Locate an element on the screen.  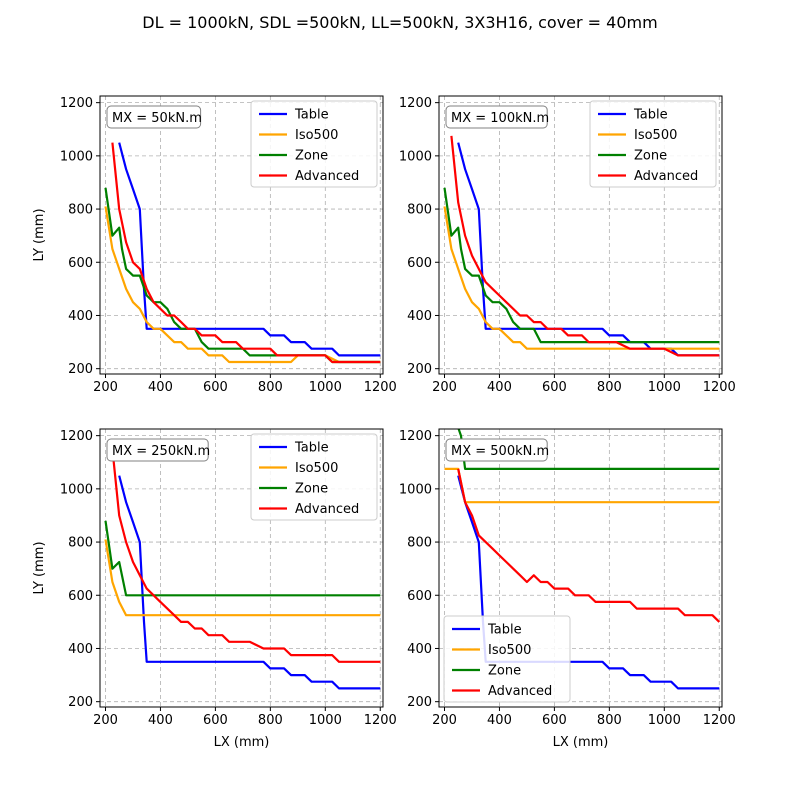
annotation-box: MX = 500kN.m is located at coordinates (497, 450).